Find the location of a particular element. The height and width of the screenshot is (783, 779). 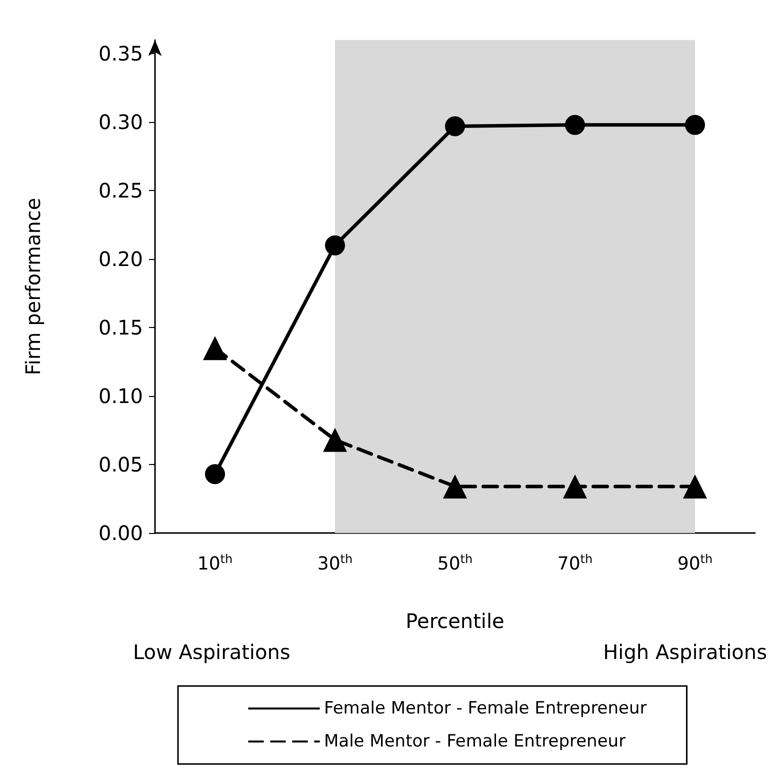

y-tick-label: 0.35 is located at coordinates (120, 54).